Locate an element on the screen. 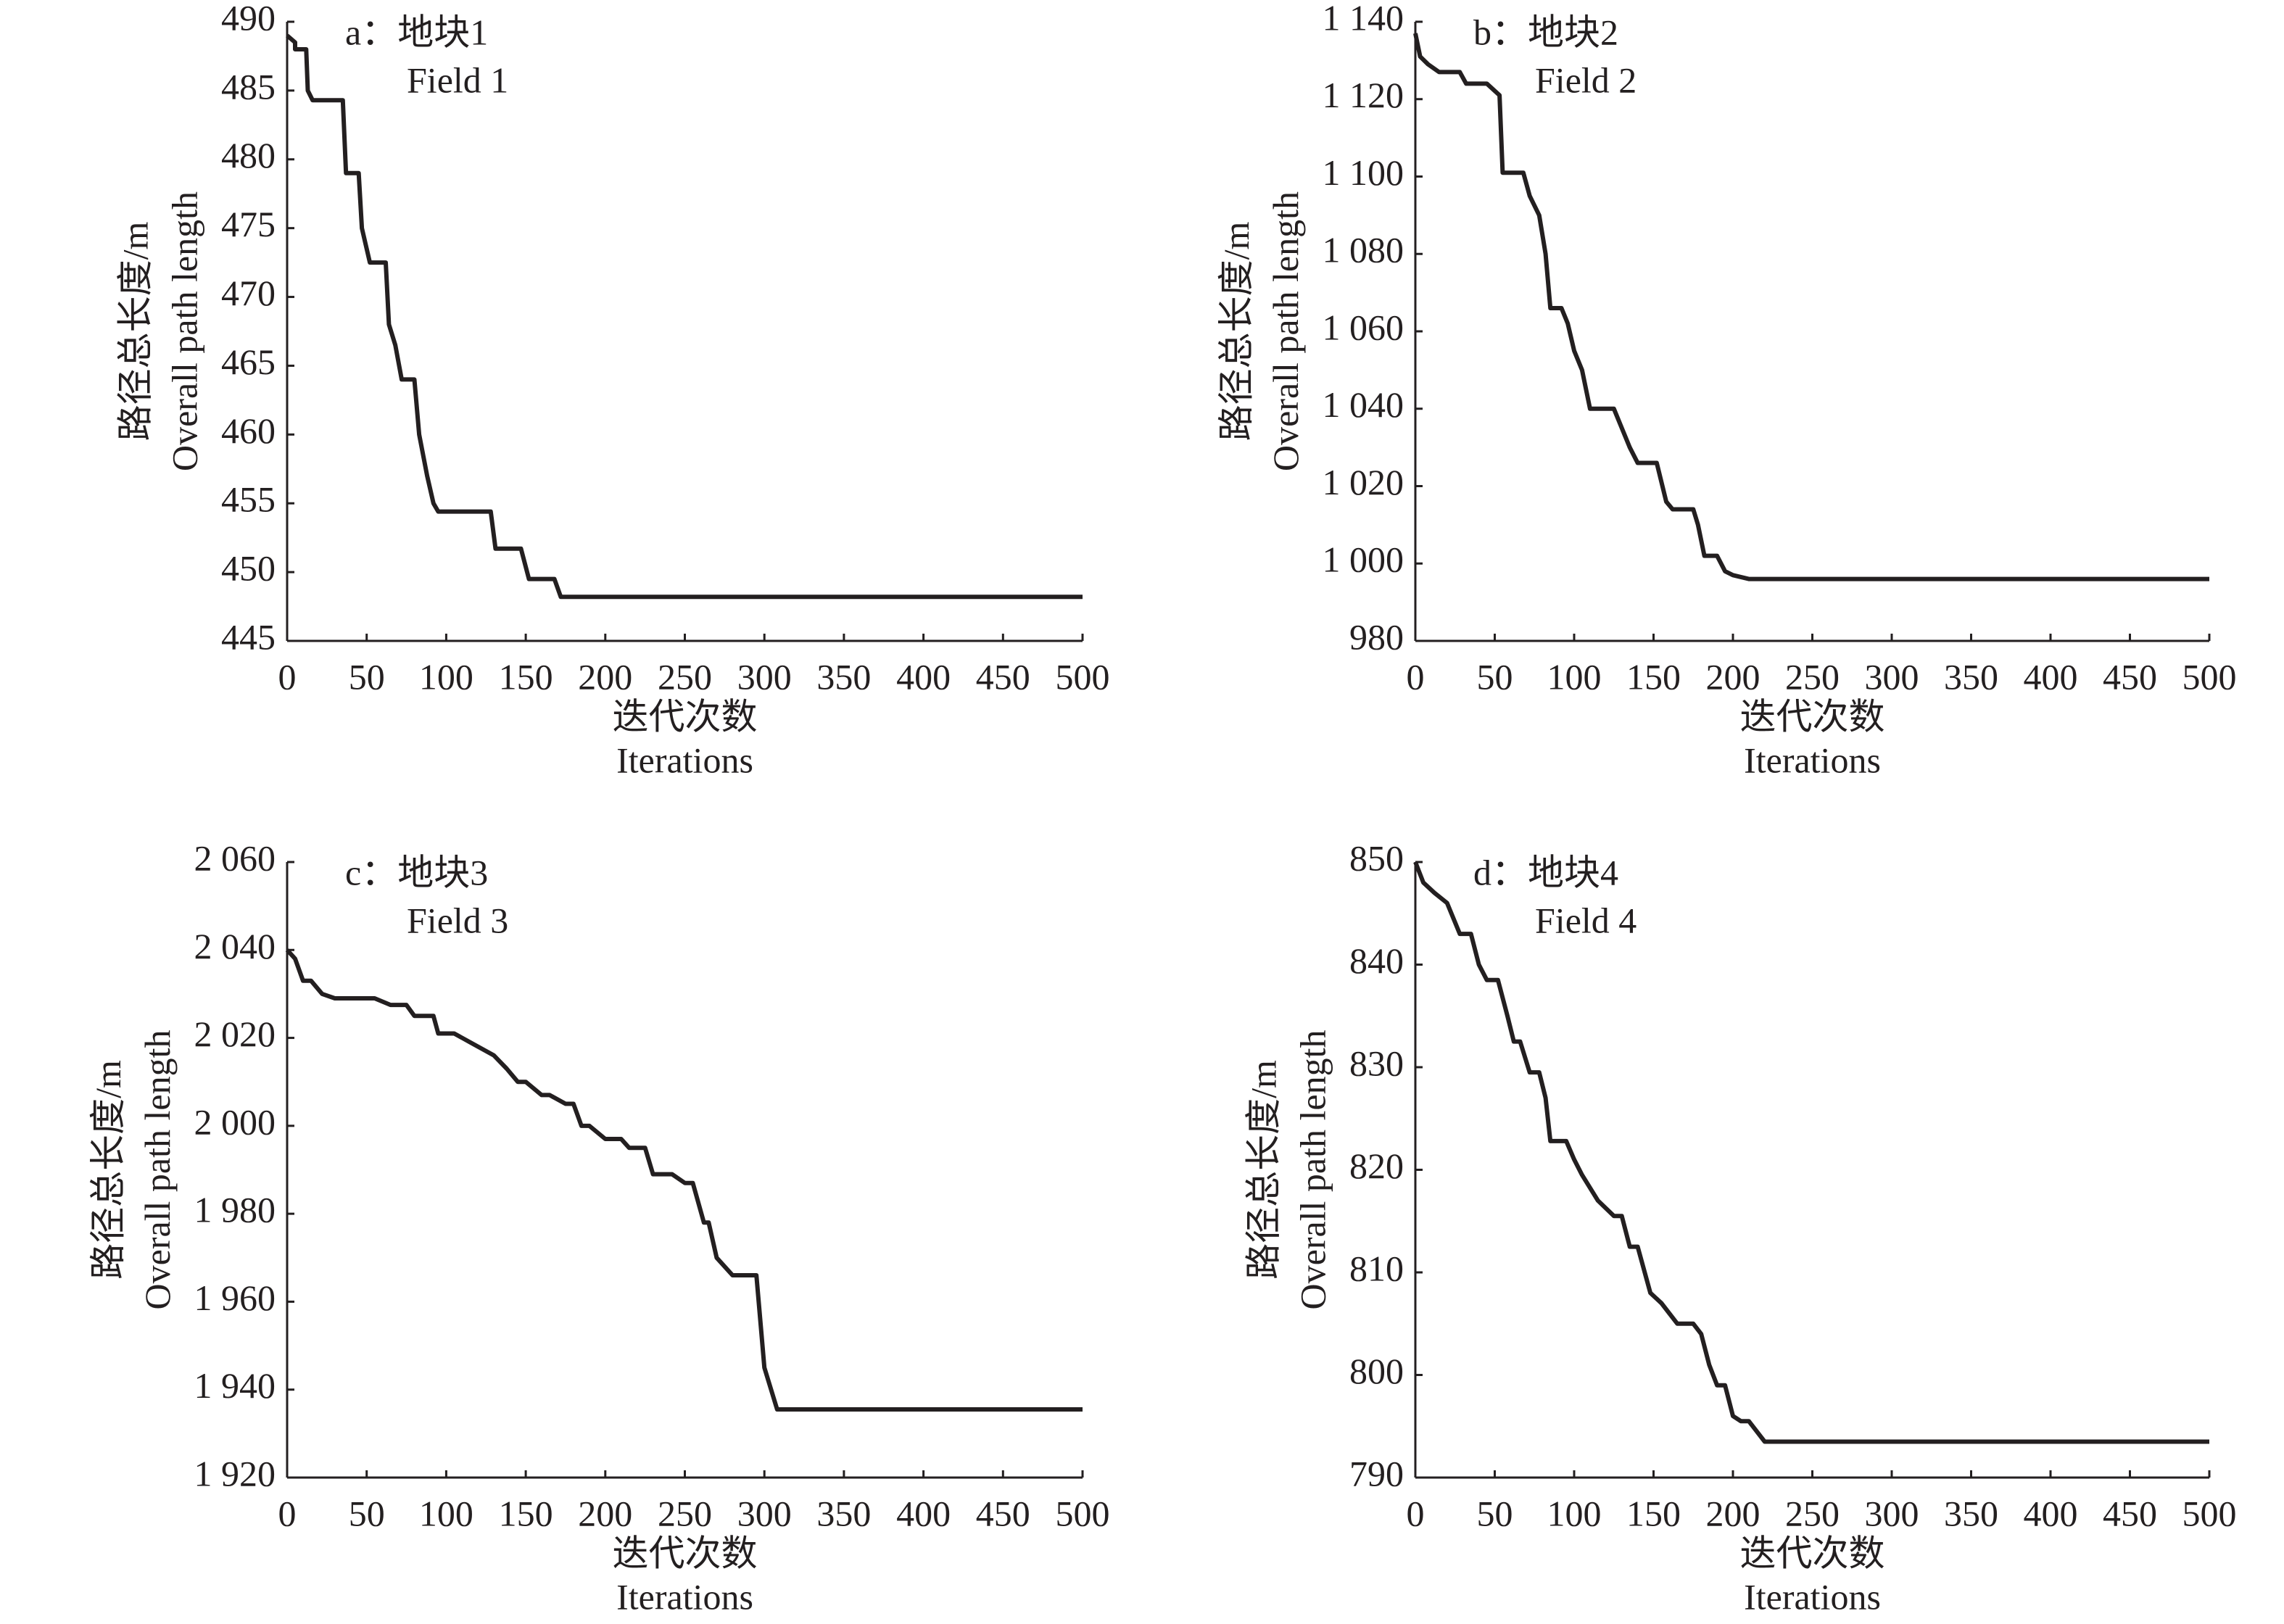 This screenshot has width=2284, height=1624. y-tick-label: 840 is located at coordinates (1376, 961).